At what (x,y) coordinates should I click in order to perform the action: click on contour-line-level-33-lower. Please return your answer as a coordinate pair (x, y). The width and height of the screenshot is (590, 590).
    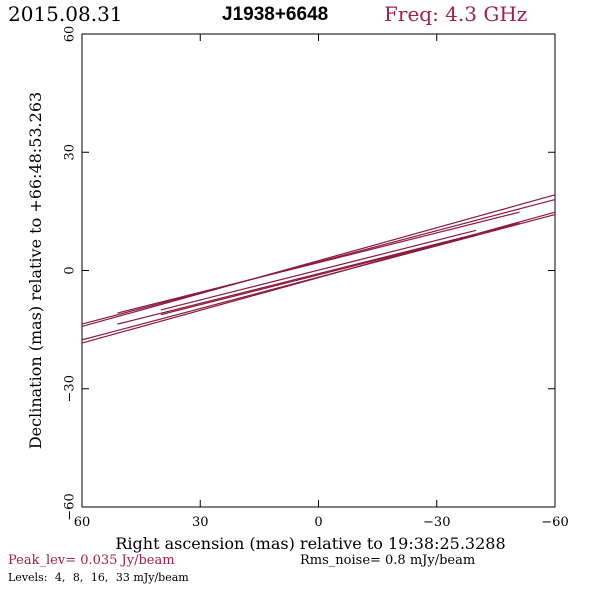
    Looking at the image, I should click on (318, 275).